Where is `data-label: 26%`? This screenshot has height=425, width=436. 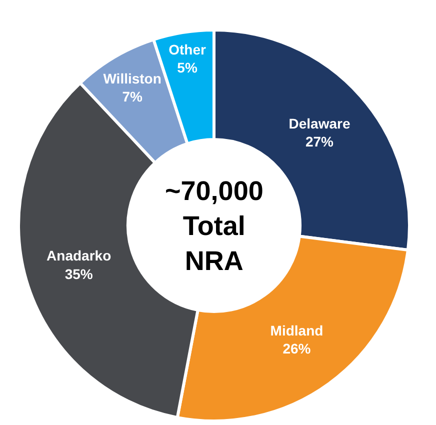
data-label: 26% is located at coordinates (297, 348).